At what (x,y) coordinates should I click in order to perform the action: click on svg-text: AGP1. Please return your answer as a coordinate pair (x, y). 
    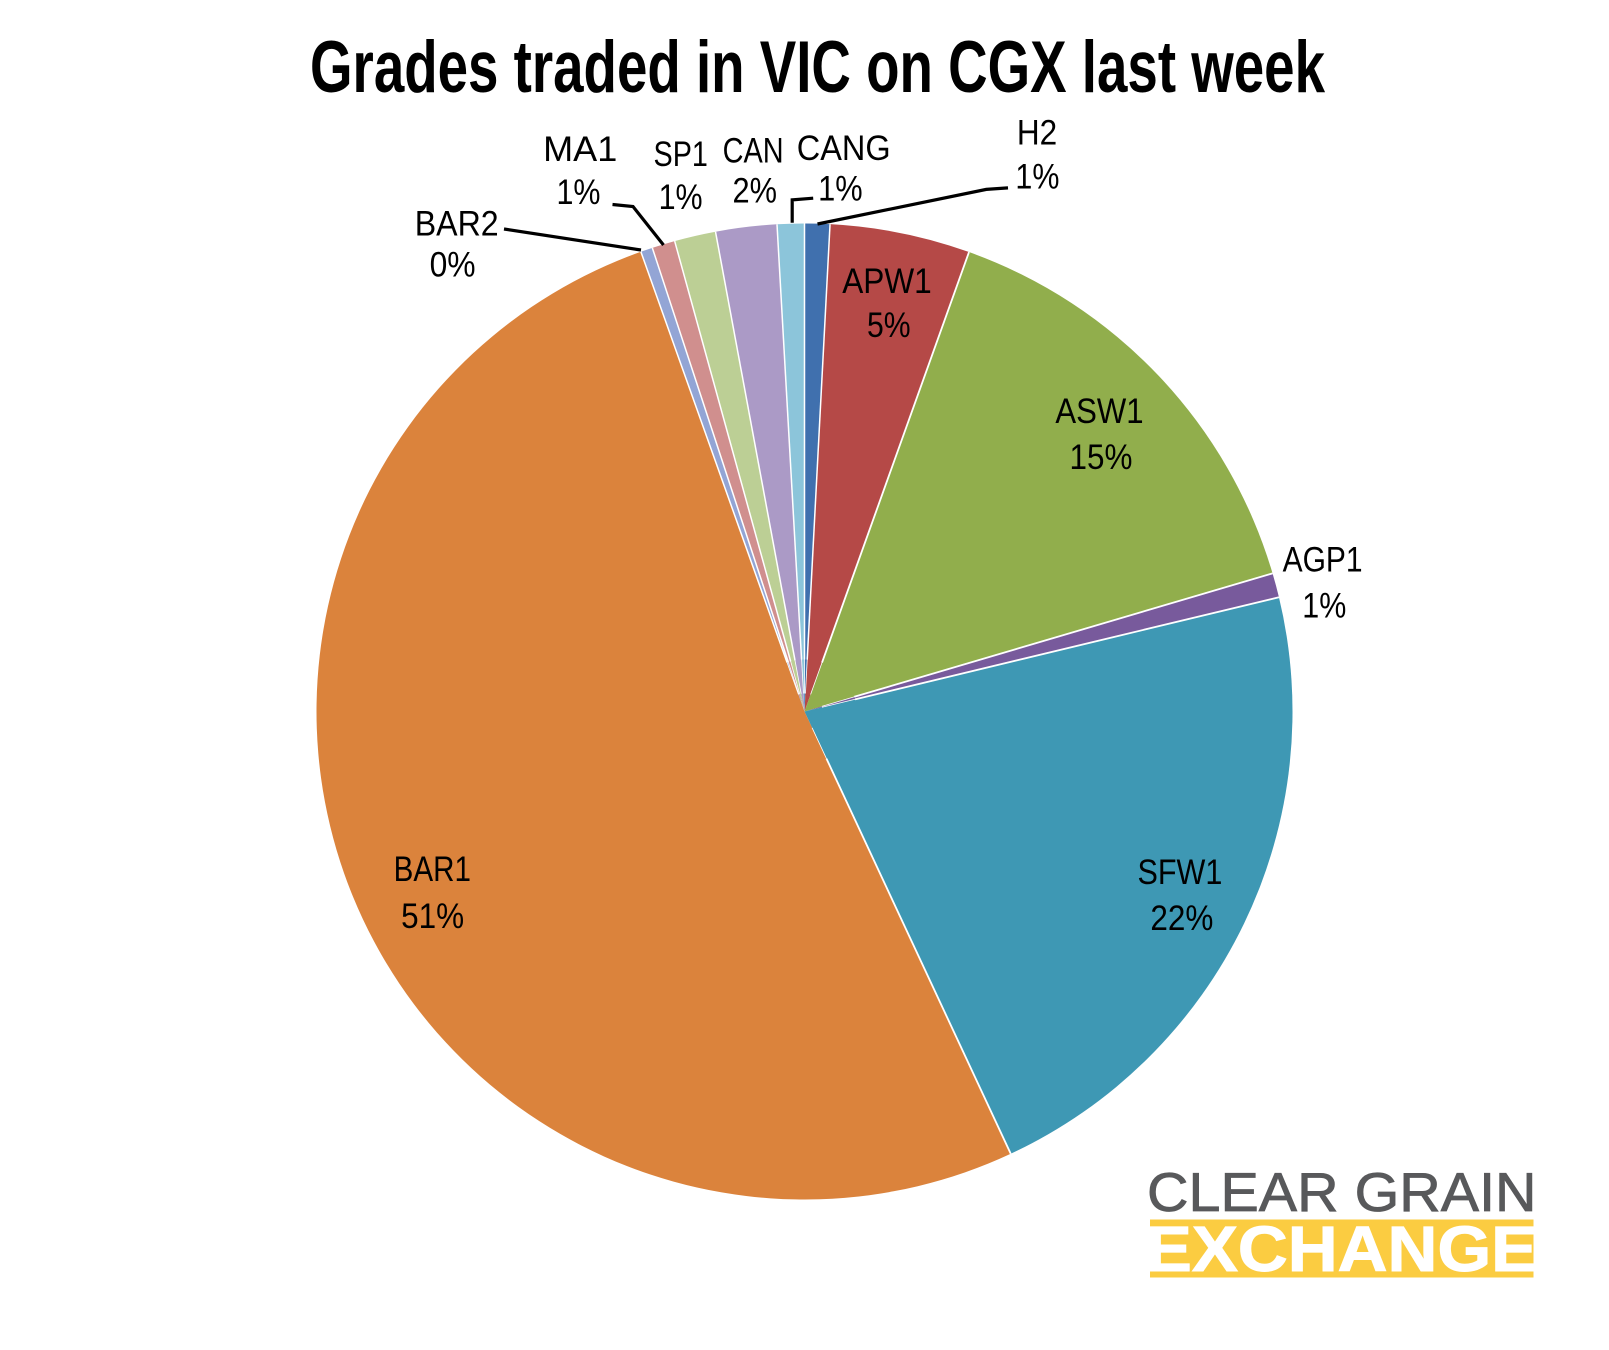
    Looking at the image, I should click on (1323, 560).